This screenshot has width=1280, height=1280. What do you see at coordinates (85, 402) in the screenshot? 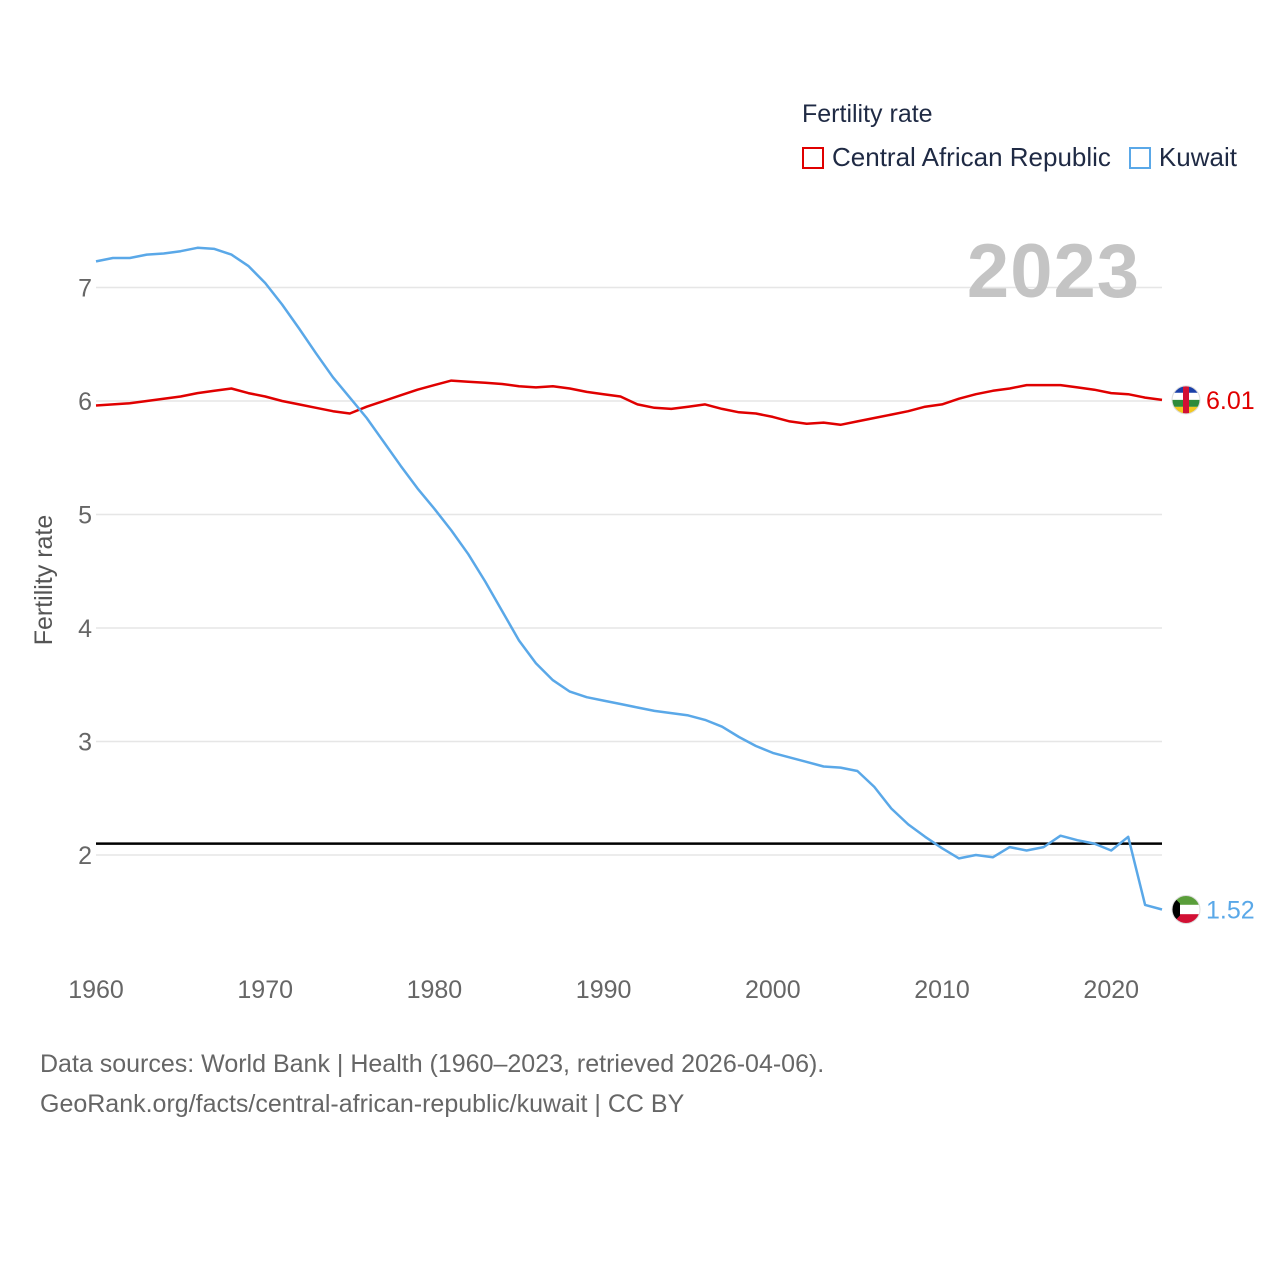
I see `y-tick-label: 6` at bounding box center [85, 402].